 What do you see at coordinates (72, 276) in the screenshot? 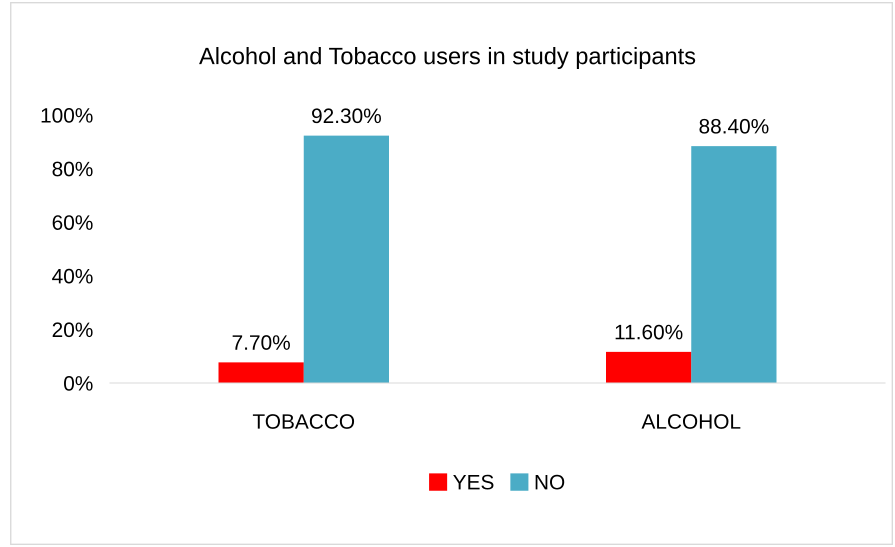
I see `y-tick-label: 40%` at bounding box center [72, 276].